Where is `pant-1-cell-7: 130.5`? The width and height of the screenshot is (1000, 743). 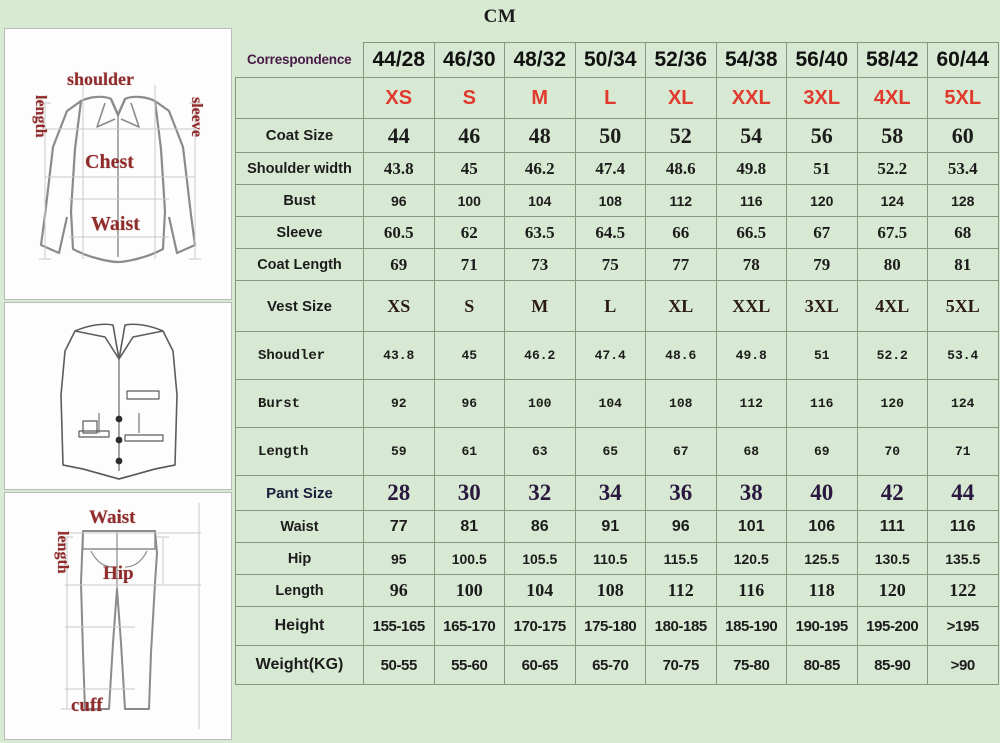
pant-1-cell-7: 130.5 is located at coordinates (892, 558).